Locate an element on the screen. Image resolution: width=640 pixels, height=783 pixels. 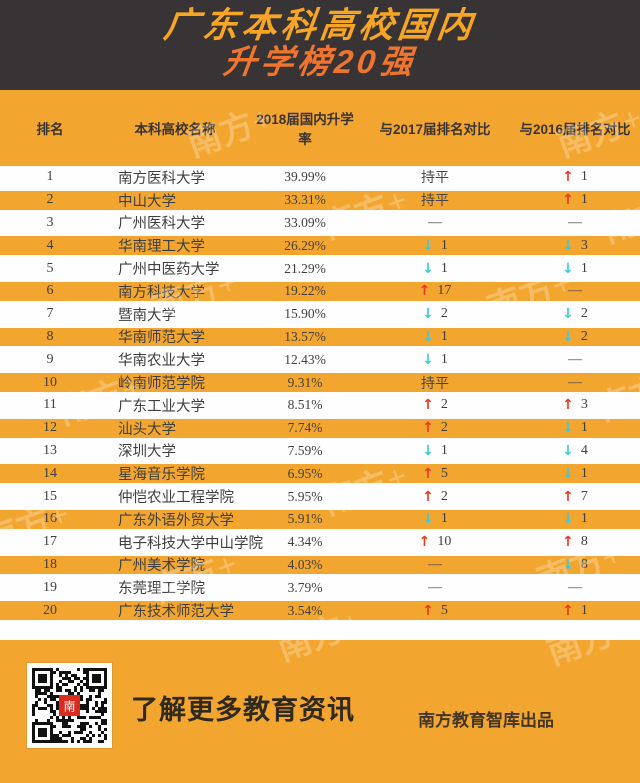
university-name-cell: 华南师范大学 is located at coordinates (161, 338).